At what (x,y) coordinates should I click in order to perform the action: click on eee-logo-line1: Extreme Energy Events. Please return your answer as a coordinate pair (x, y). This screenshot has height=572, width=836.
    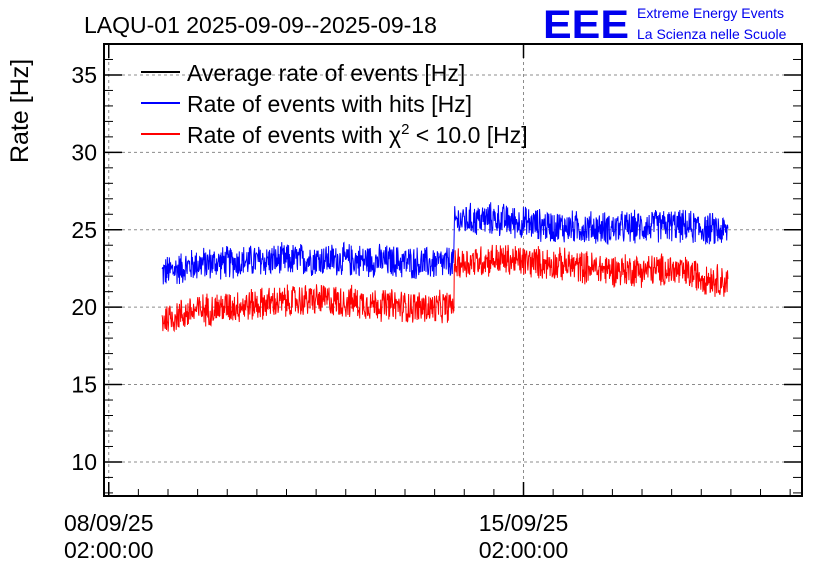
    Looking at the image, I should click on (710, 13).